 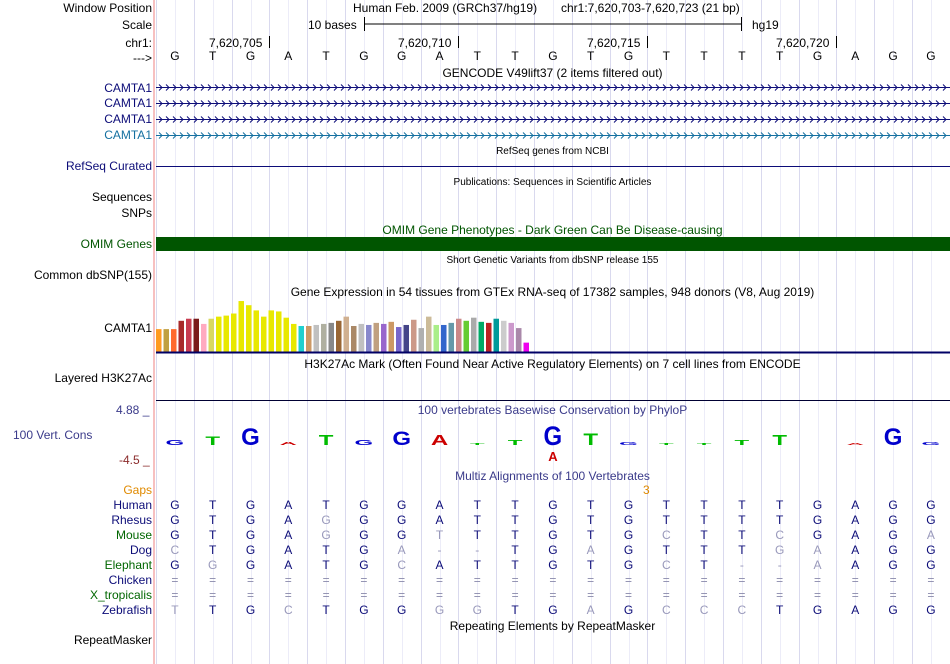 What do you see at coordinates (128, 328) in the screenshot?
I see `gtex-label: CAMTA1` at bounding box center [128, 328].